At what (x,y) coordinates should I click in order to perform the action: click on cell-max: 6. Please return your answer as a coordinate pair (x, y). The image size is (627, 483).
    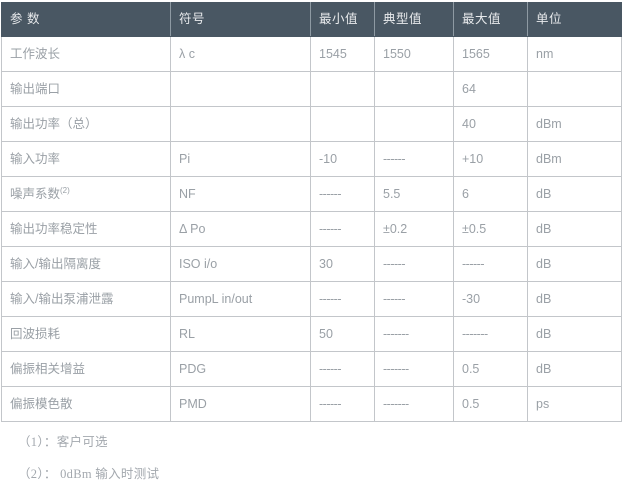
    Looking at the image, I should click on (490, 194).